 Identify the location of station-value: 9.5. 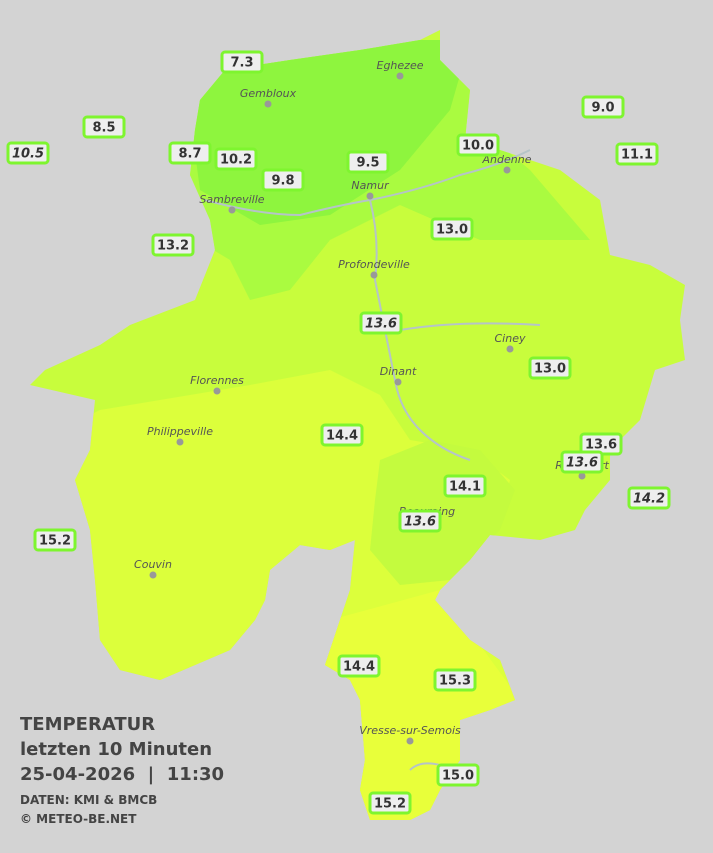
(367, 163).